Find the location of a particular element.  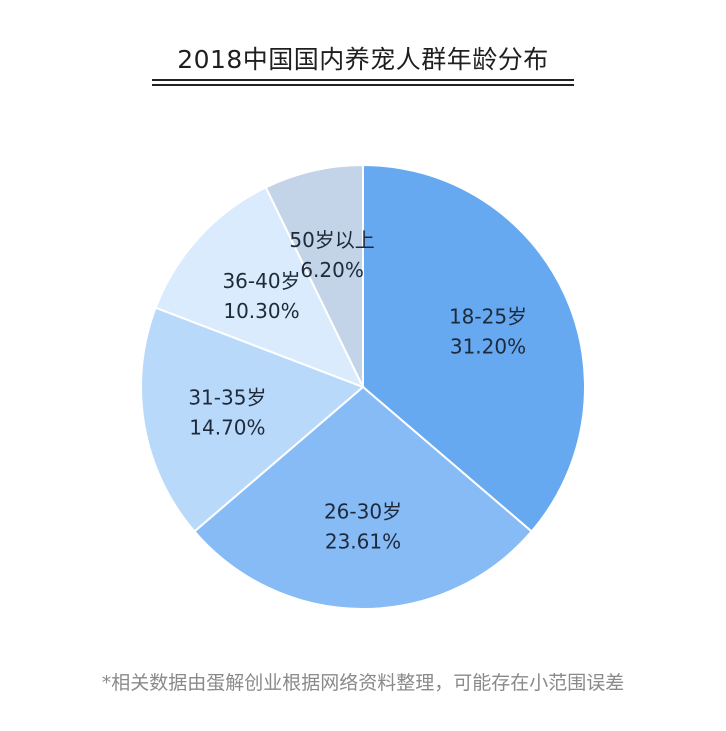

slice-category-label-1: 26-30岁 is located at coordinates (363, 512).